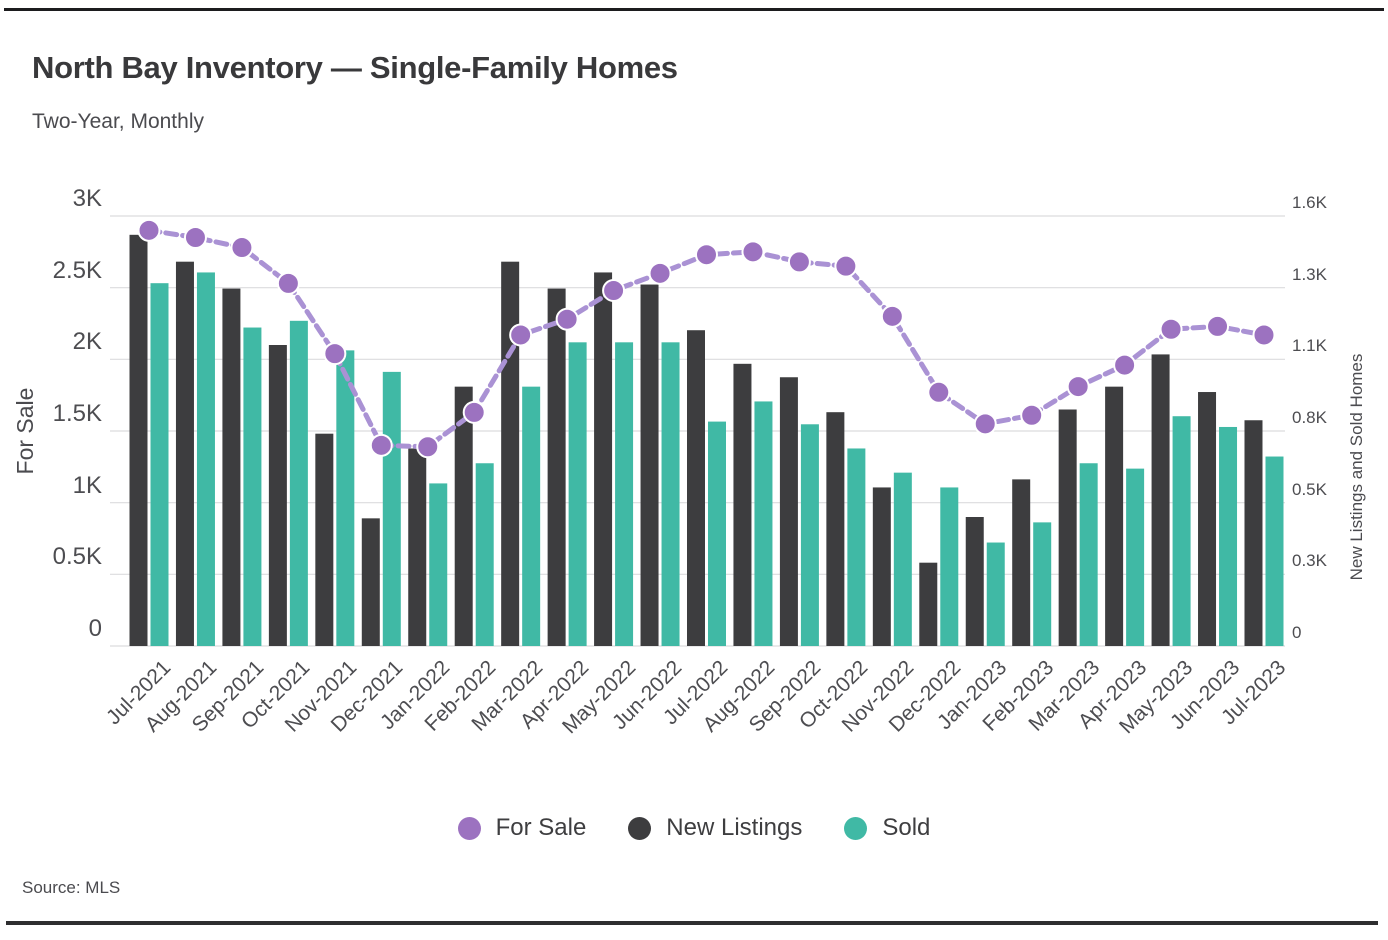 This screenshot has height=940, width=1388. I want to click on new-listings-bar-Oct-2022, so click(835, 529).